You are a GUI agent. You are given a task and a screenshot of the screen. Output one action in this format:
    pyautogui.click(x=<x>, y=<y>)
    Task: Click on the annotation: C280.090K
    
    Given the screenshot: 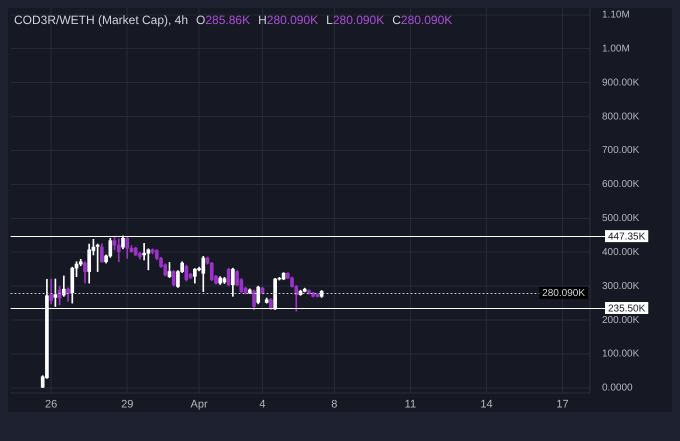 What is the action you would take?
    pyautogui.click(x=422, y=20)
    